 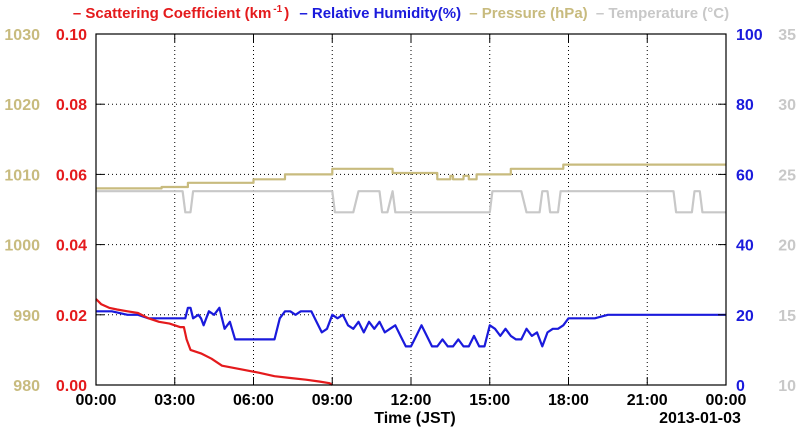 I want to click on pressure-series-line, so click(x=411, y=176).